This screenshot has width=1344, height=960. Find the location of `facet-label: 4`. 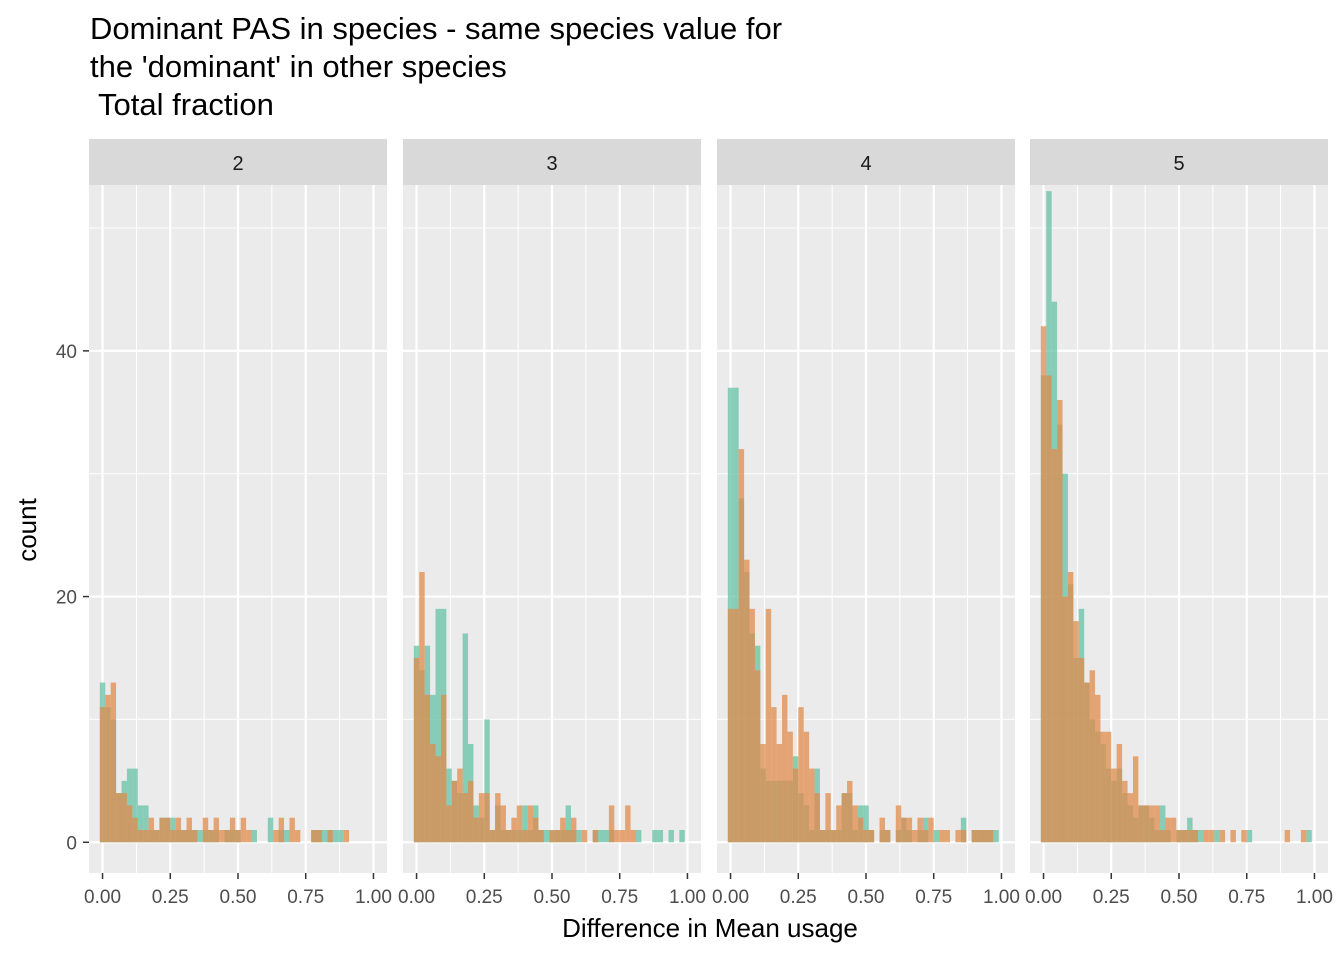

facet-label: 4 is located at coordinates (865, 164).